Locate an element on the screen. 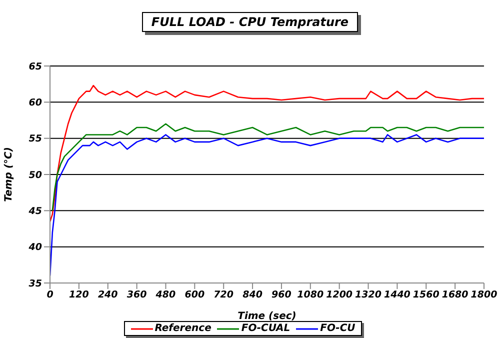 Image resolution: width=500 pixels, height=338 pixels. x-tick-label: 1440 is located at coordinates (397, 295).